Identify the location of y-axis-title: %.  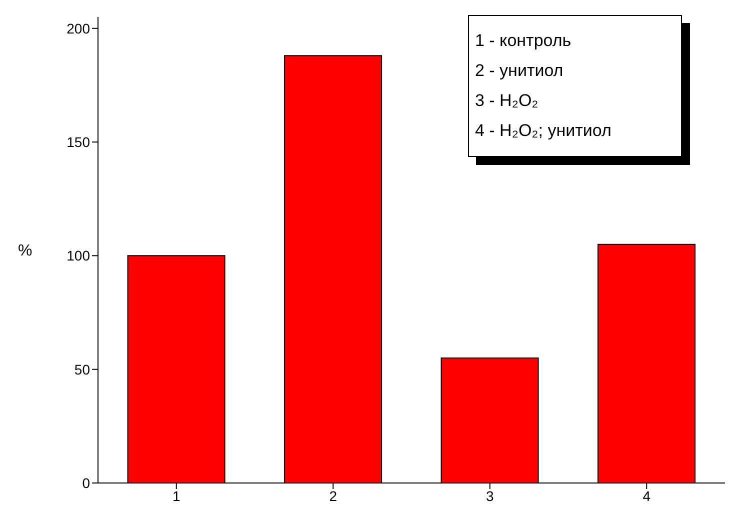
(25, 251).